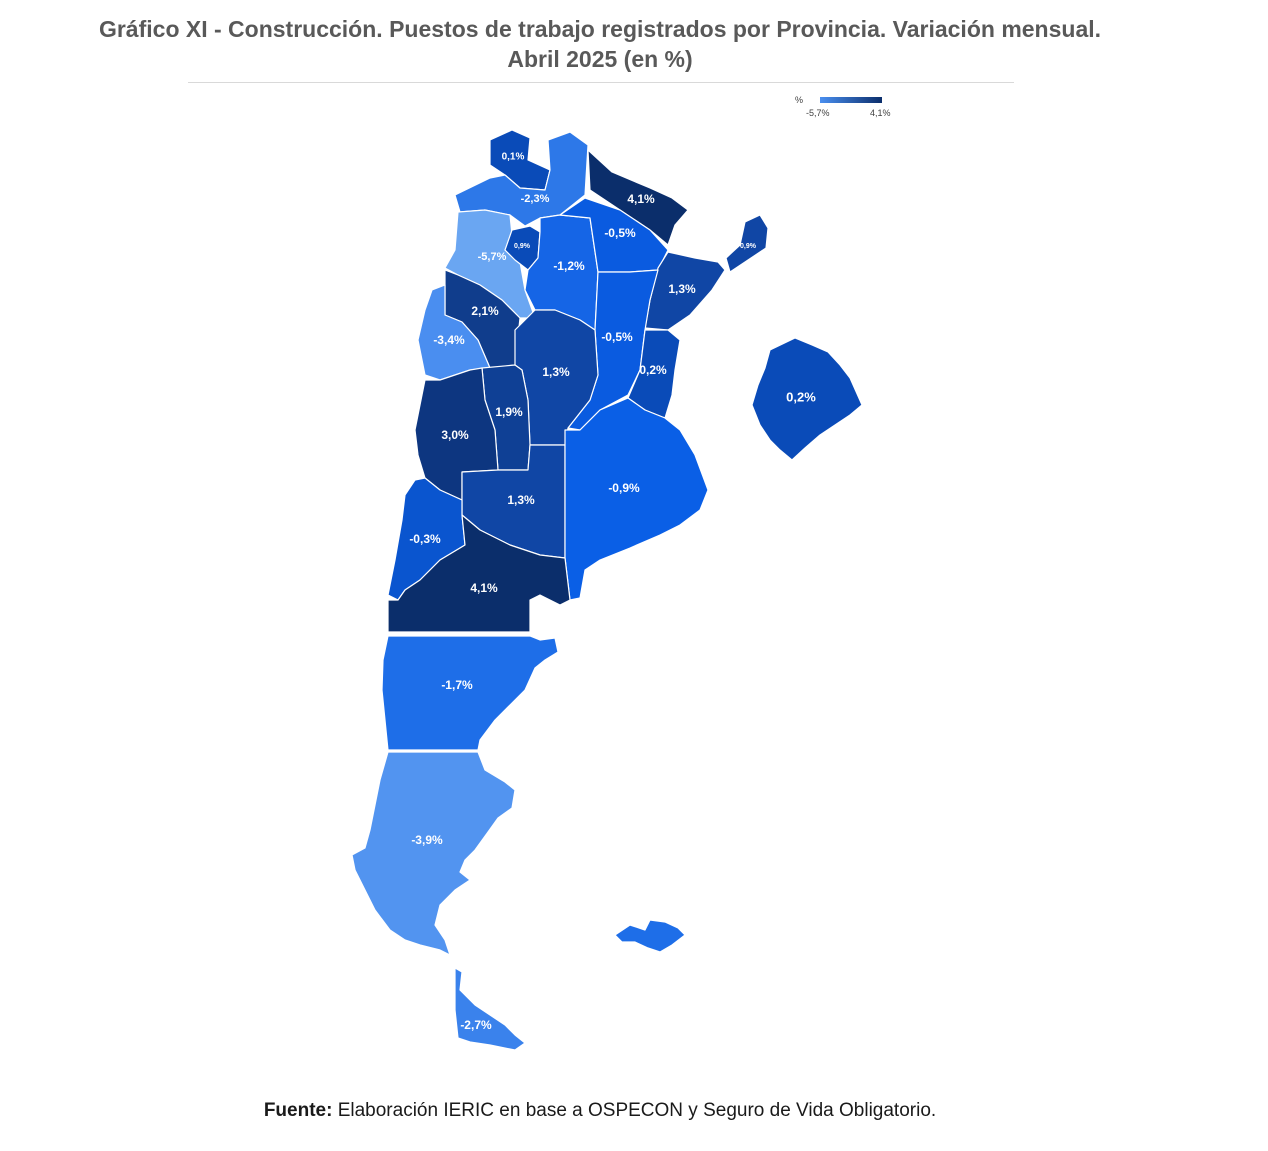 This screenshot has height=1151, width=1268. I want to click on label-cordoba: 1,3%, so click(556, 372).